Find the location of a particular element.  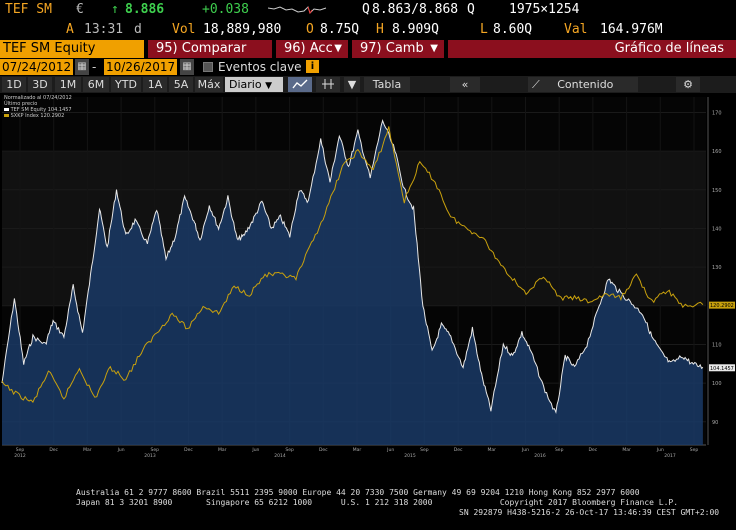

y-tick-label: 170 is located at coordinates (717, 113).